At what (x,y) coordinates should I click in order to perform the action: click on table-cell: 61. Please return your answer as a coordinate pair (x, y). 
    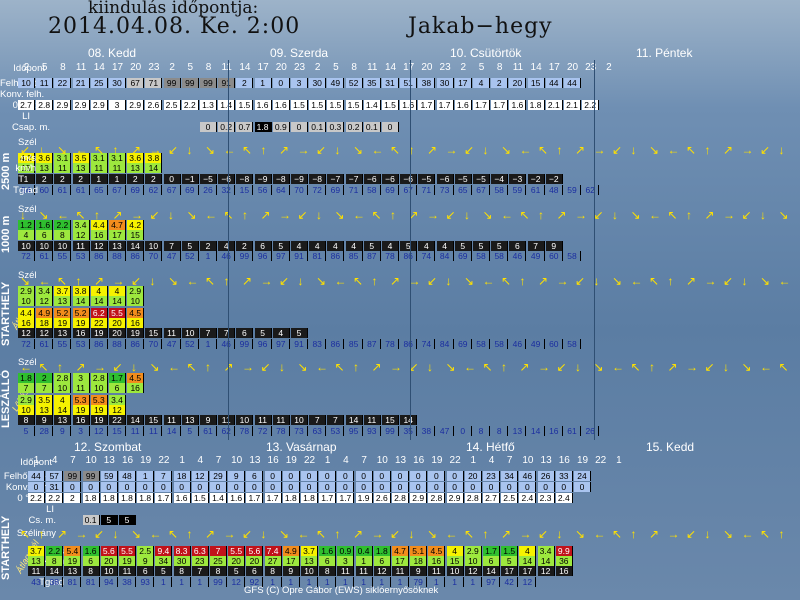
    Looking at the image, I should click on (45, 344).